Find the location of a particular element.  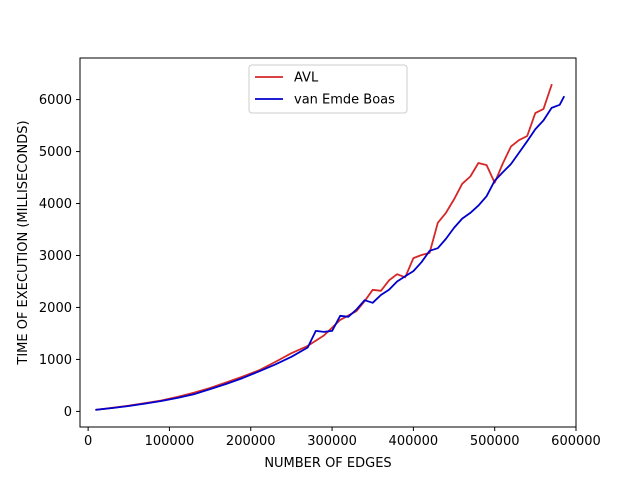

x-tick-label: 200000 is located at coordinates (251, 441).